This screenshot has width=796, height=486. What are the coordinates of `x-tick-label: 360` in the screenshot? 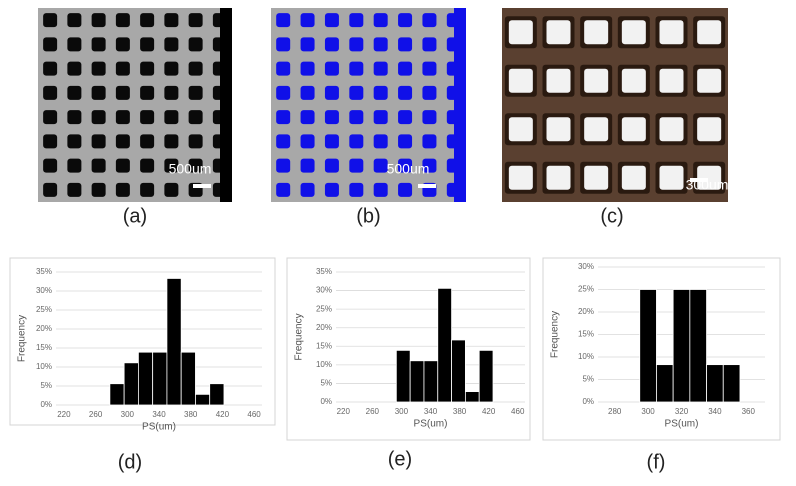 It's located at (749, 411).